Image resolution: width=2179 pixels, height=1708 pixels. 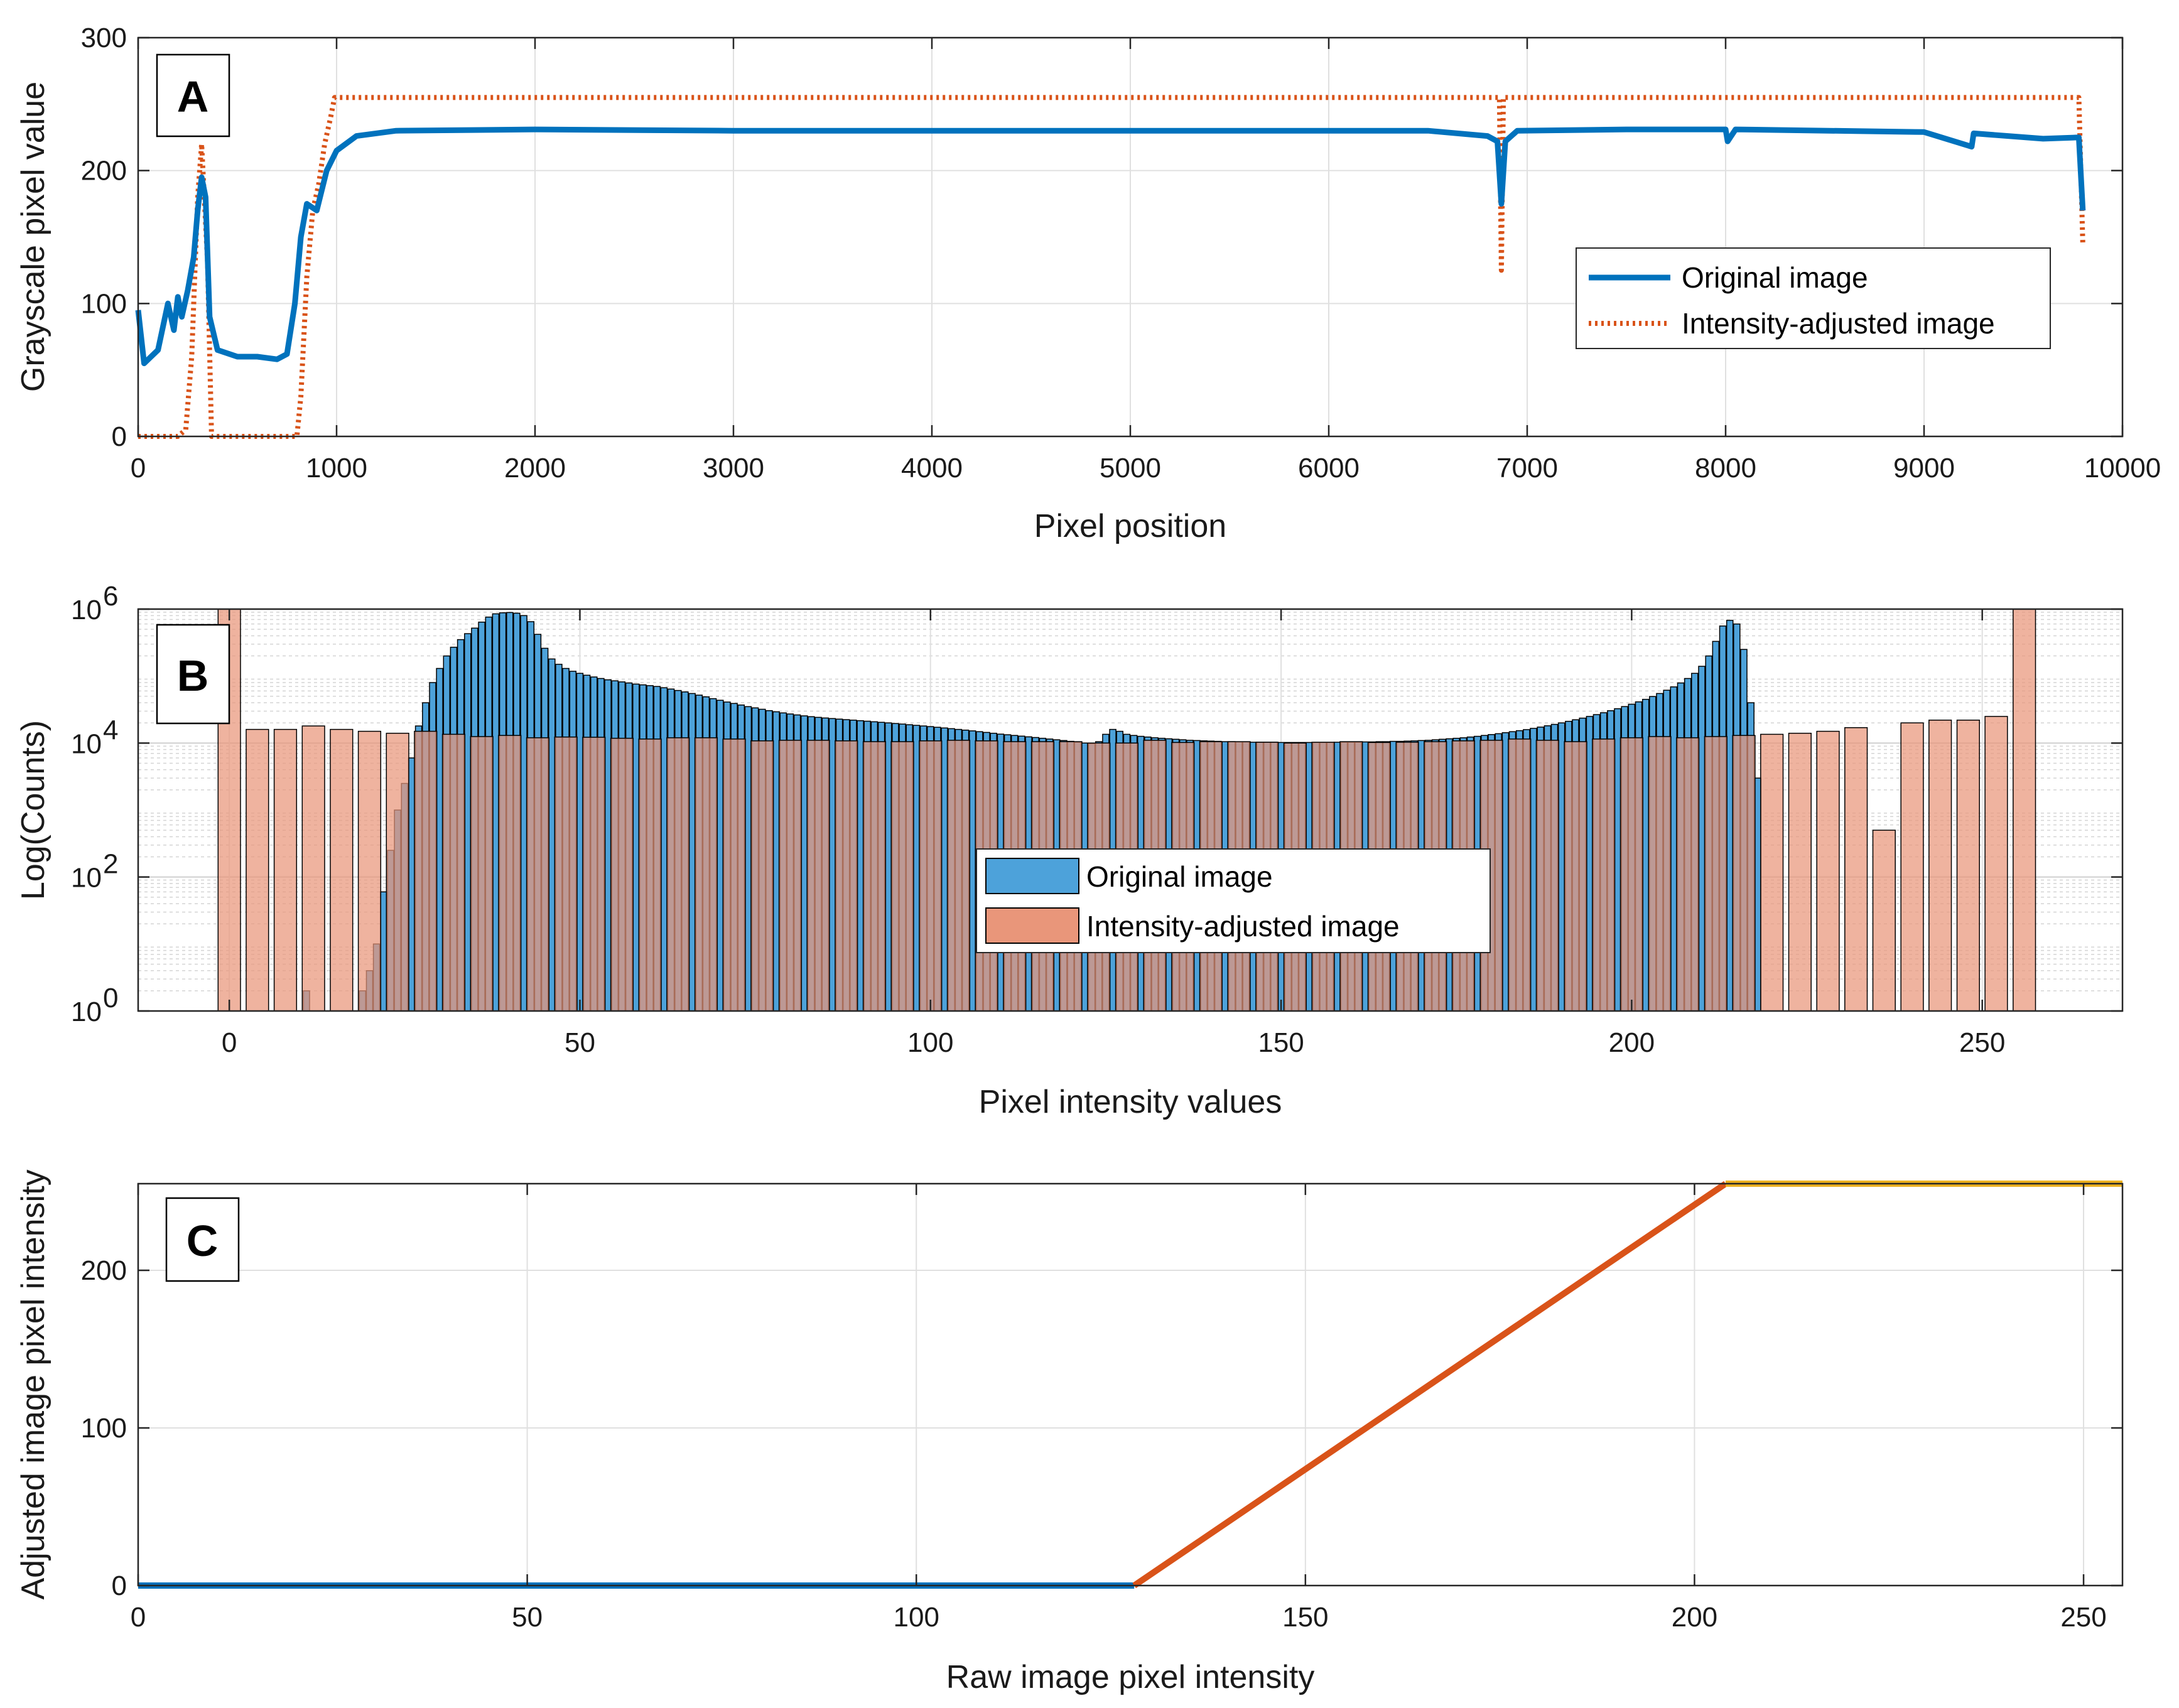 What do you see at coordinates (1430, 1385) in the screenshot?
I see `panel-c-series-ramp-line` at bounding box center [1430, 1385].